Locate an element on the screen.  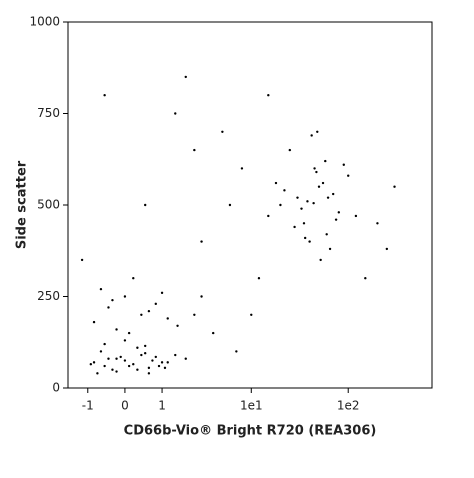
y-tick-label: 750 is located at coordinates (48, 113).